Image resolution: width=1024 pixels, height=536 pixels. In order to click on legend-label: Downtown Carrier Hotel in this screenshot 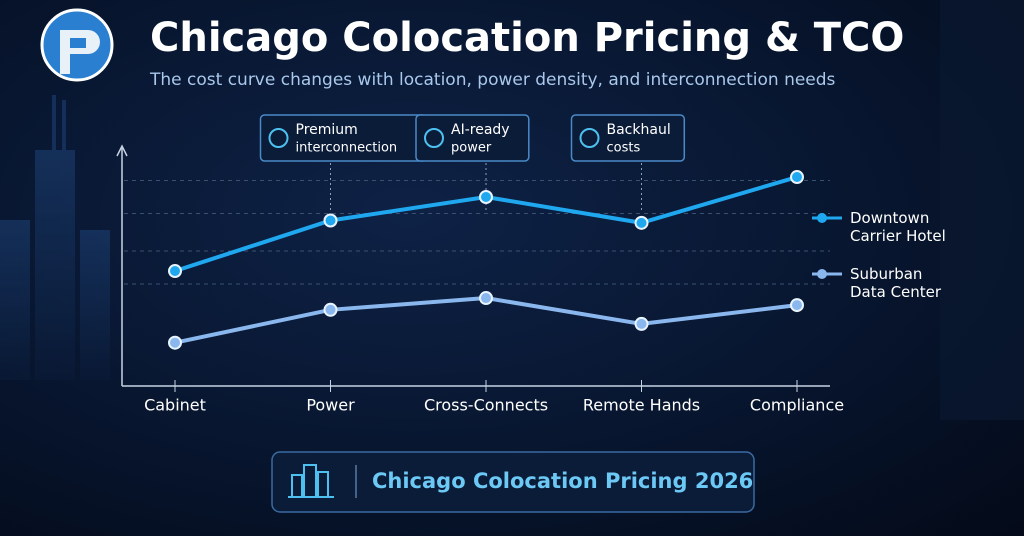, I will do `click(898, 227)`.